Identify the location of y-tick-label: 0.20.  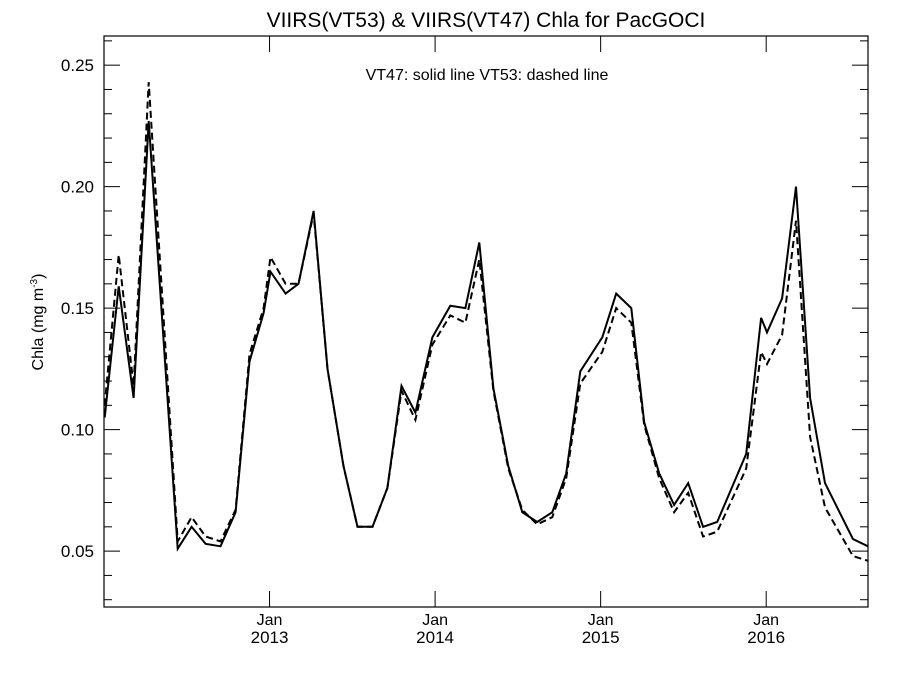
(77, 187).